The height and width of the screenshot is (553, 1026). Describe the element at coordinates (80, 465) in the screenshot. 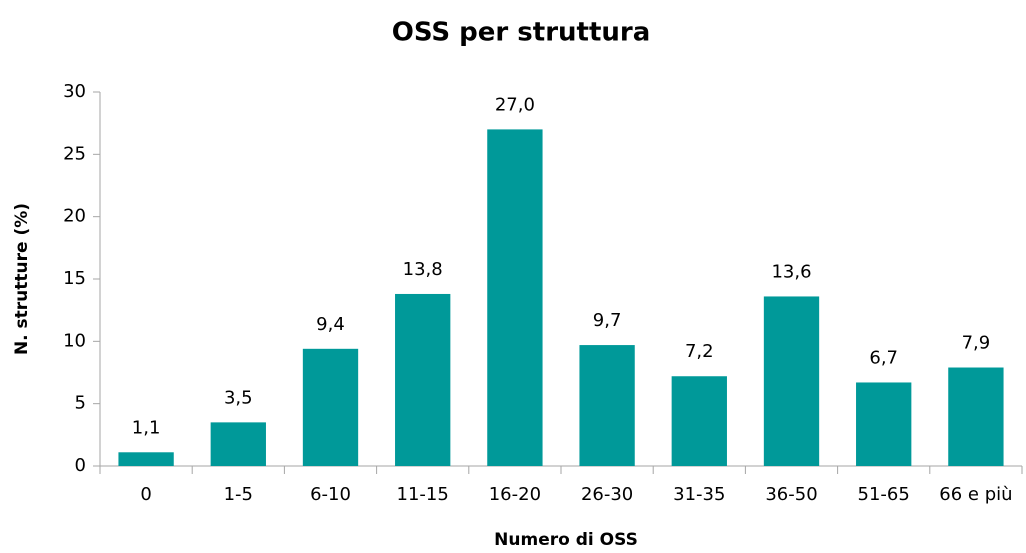

I see `y-tick-label: 0` at that location.